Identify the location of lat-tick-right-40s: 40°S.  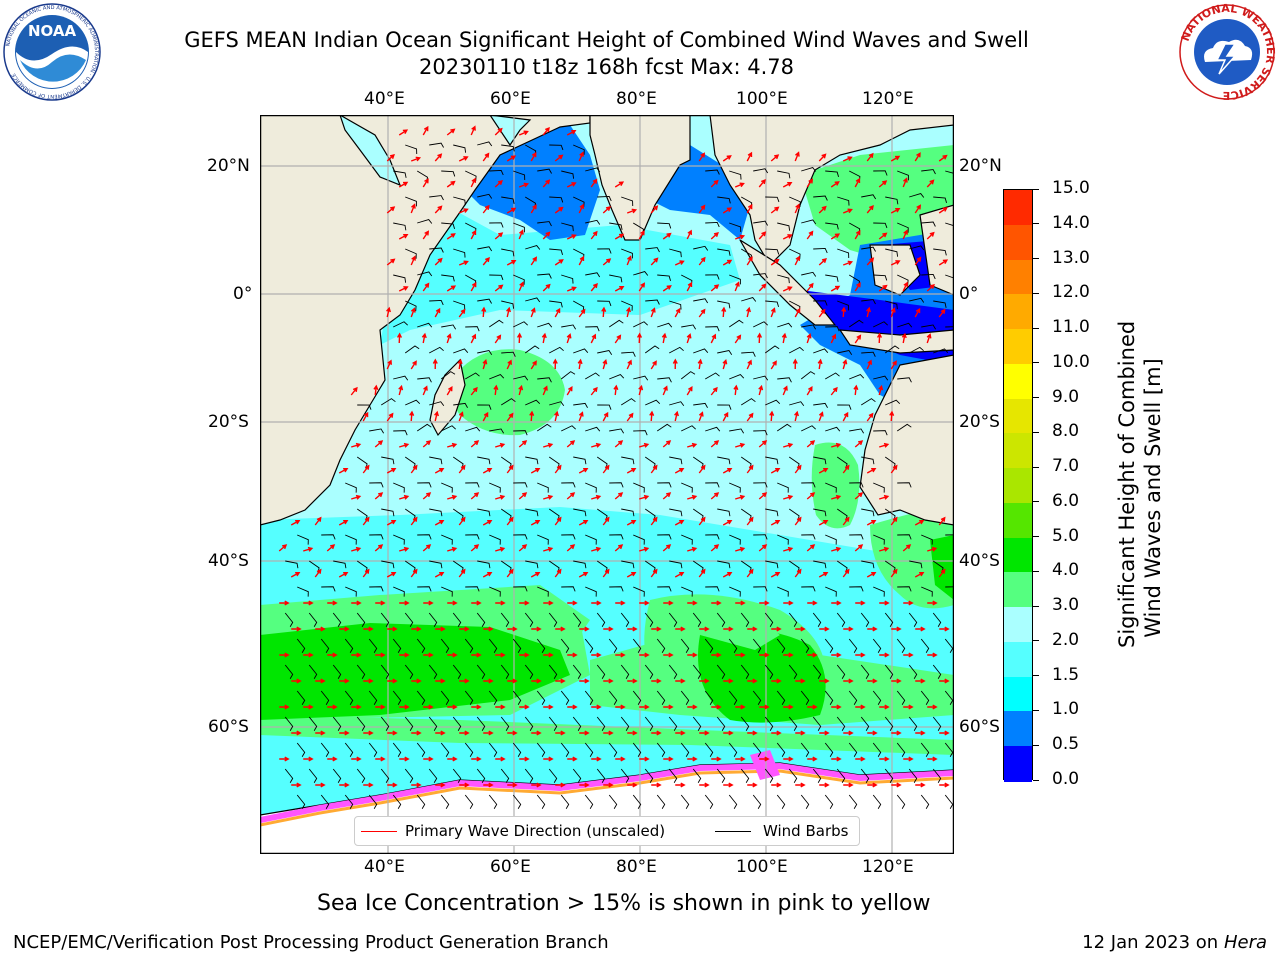
(979, 561).